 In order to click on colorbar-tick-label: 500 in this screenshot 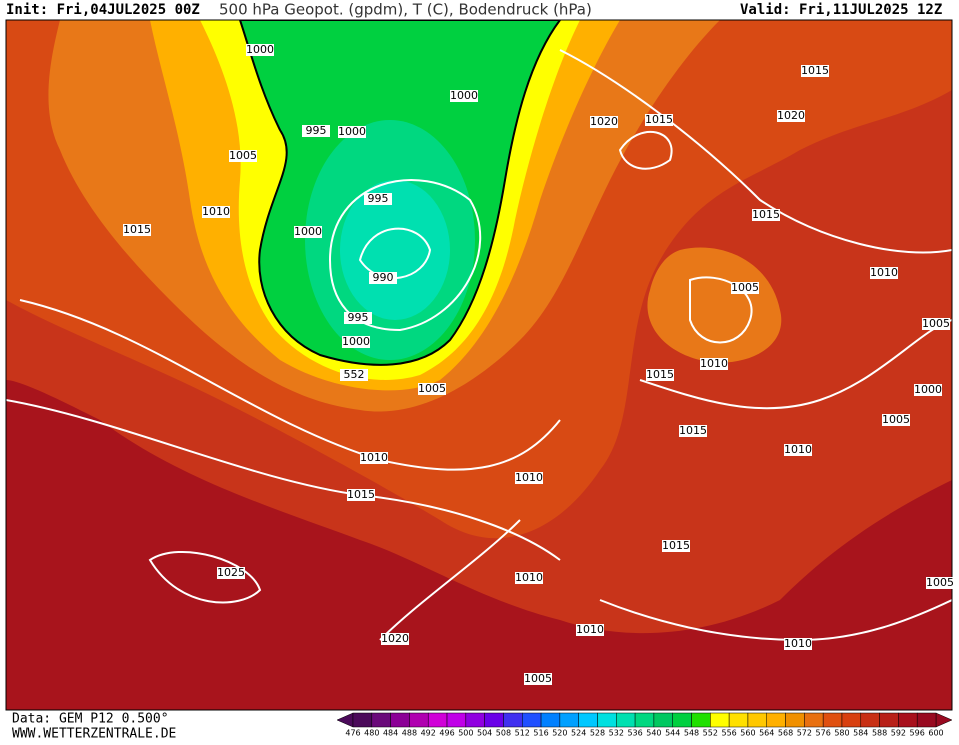, I will do `click(465, 733)`.